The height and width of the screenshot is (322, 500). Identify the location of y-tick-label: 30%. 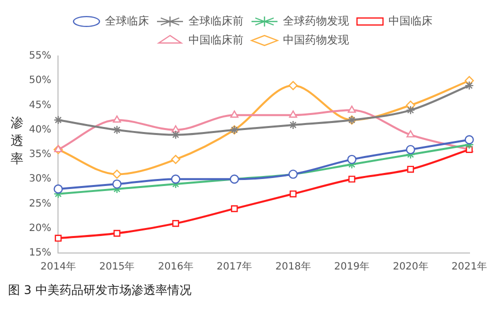
(40, 179).